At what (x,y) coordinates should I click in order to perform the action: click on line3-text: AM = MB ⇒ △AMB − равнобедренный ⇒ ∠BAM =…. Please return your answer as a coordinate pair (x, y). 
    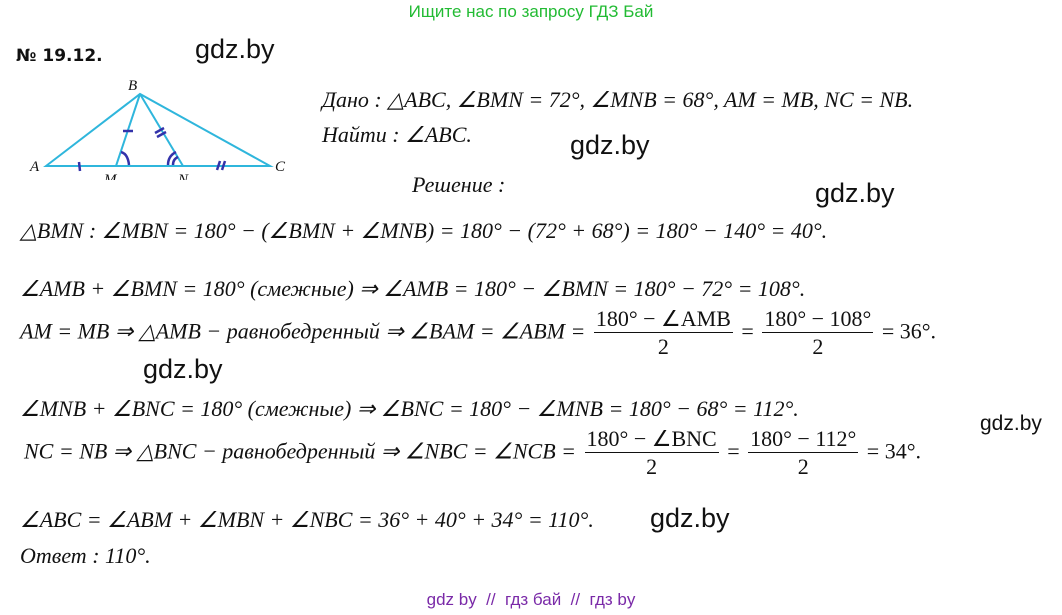
    Looking at the image, I should click on (303, 331).